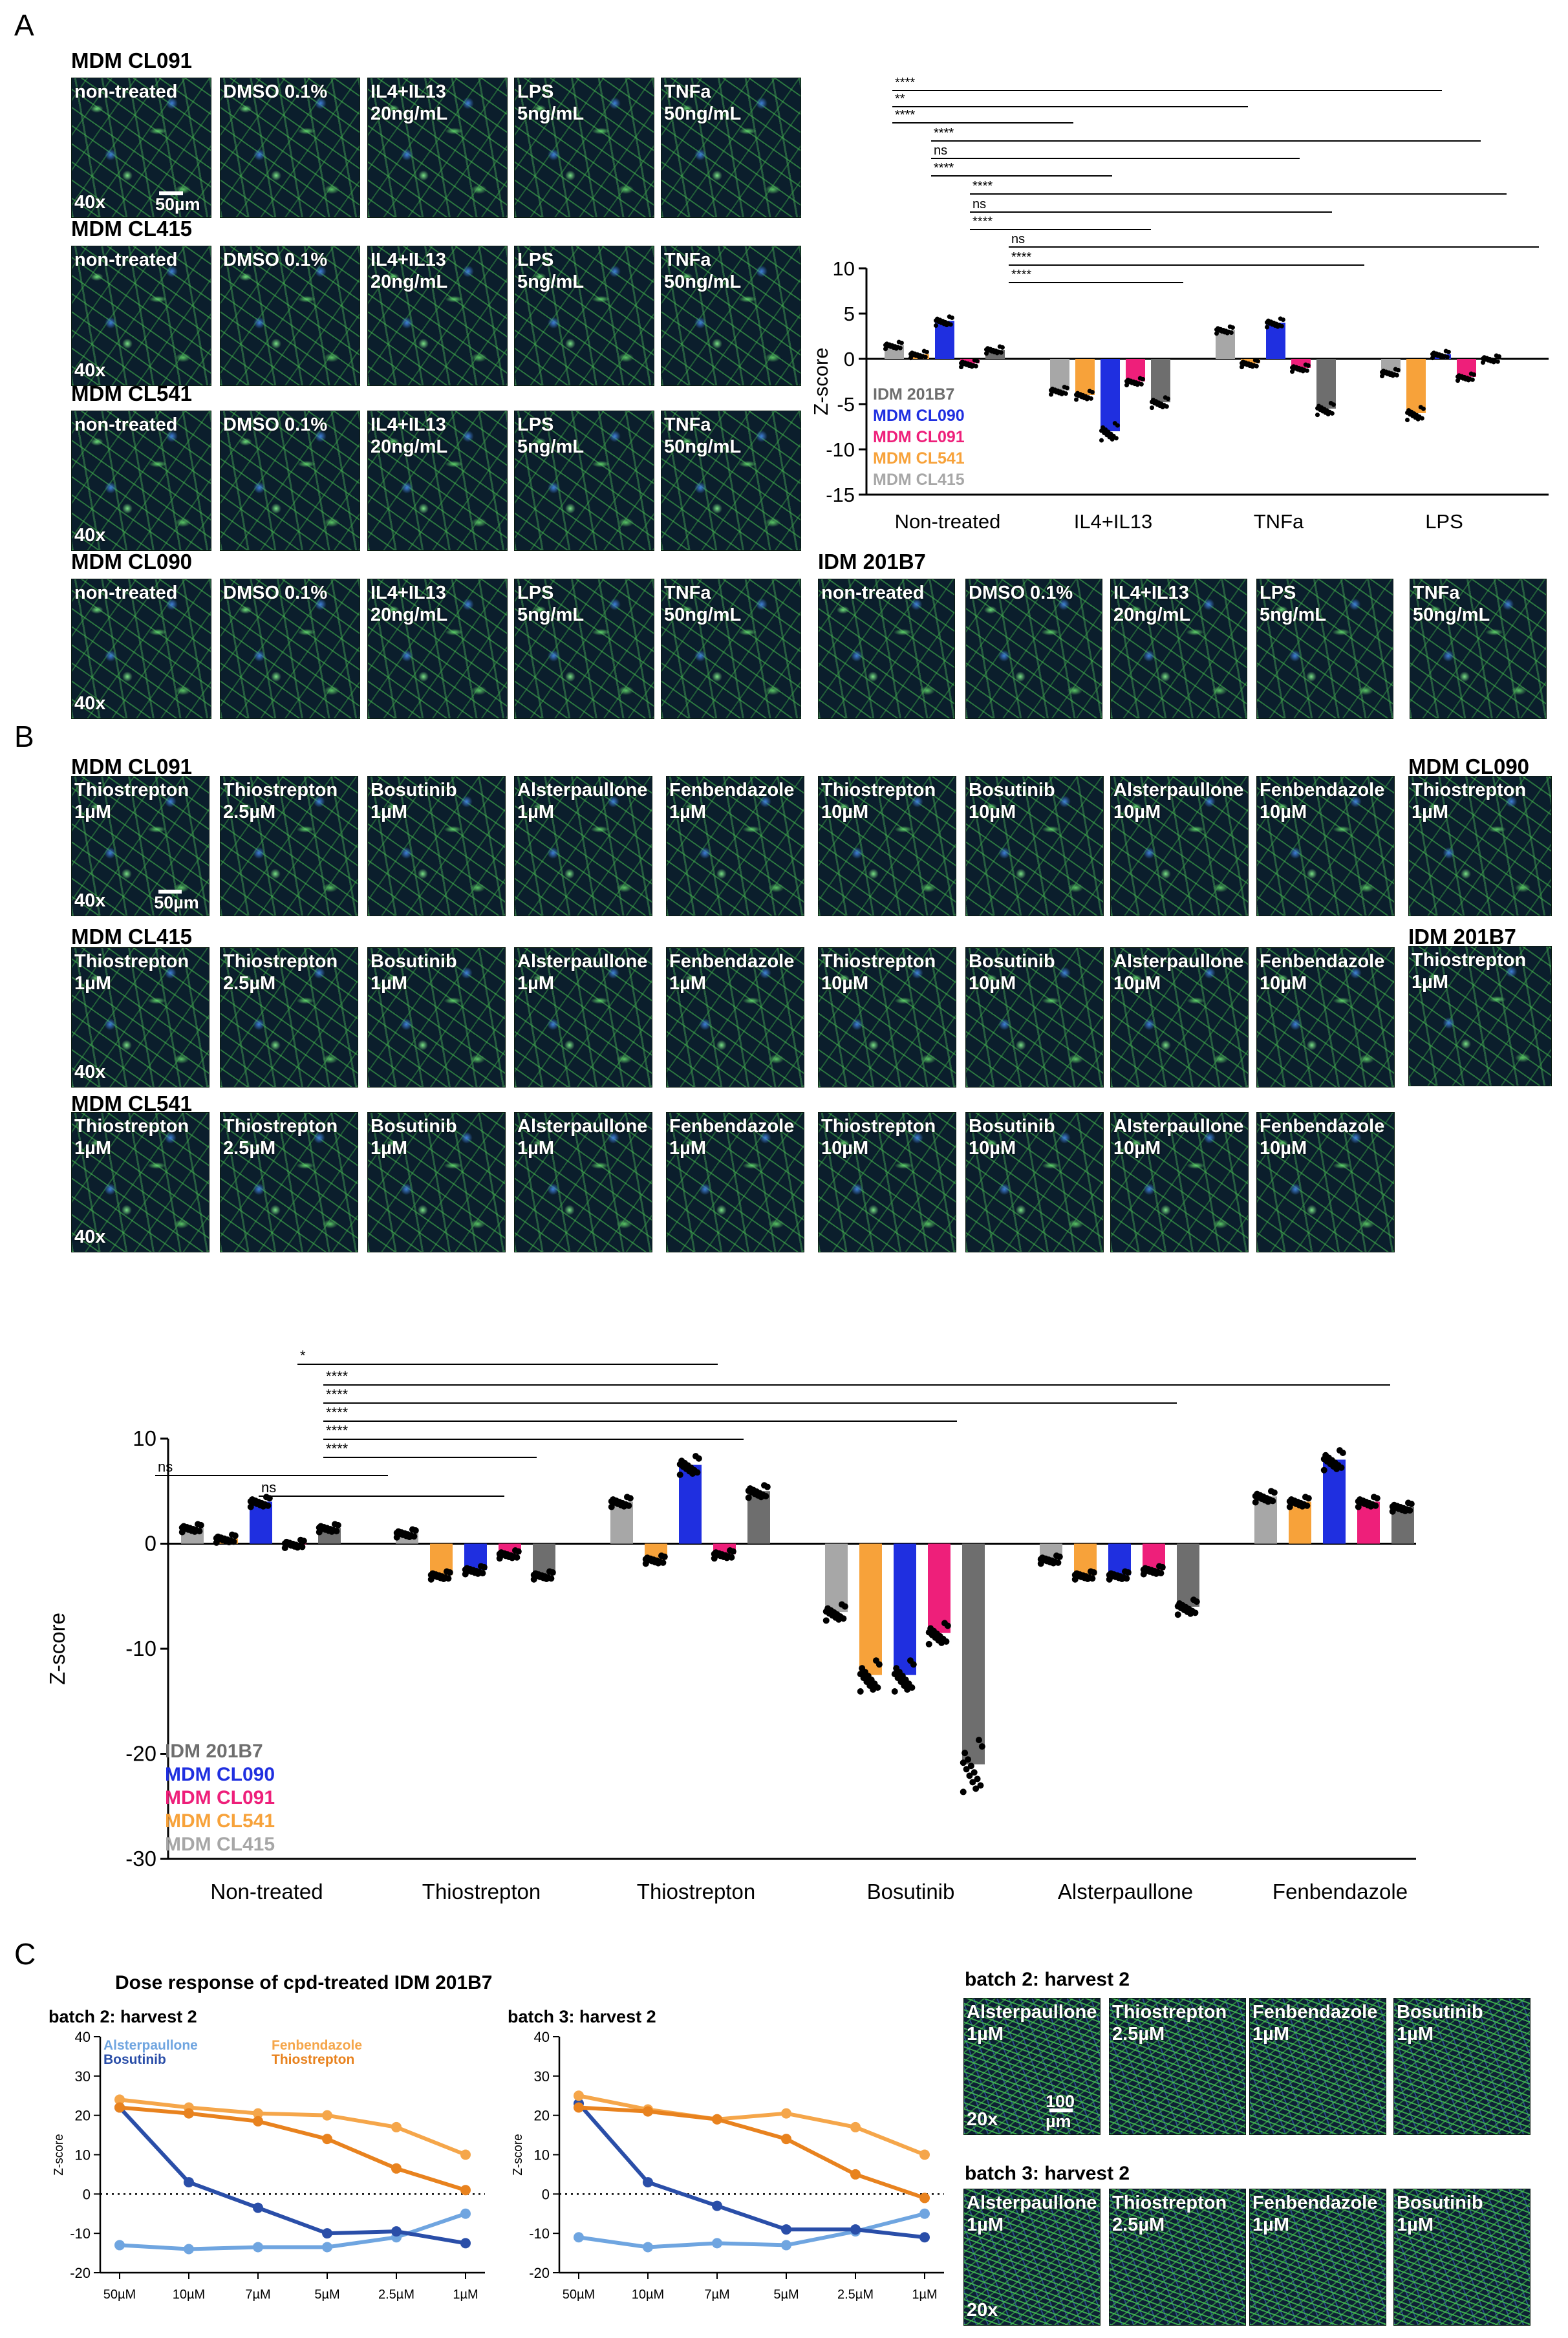 The image size is (1568, 2338). I want to click on category-label: 2.5µM, so click(695, 1906).